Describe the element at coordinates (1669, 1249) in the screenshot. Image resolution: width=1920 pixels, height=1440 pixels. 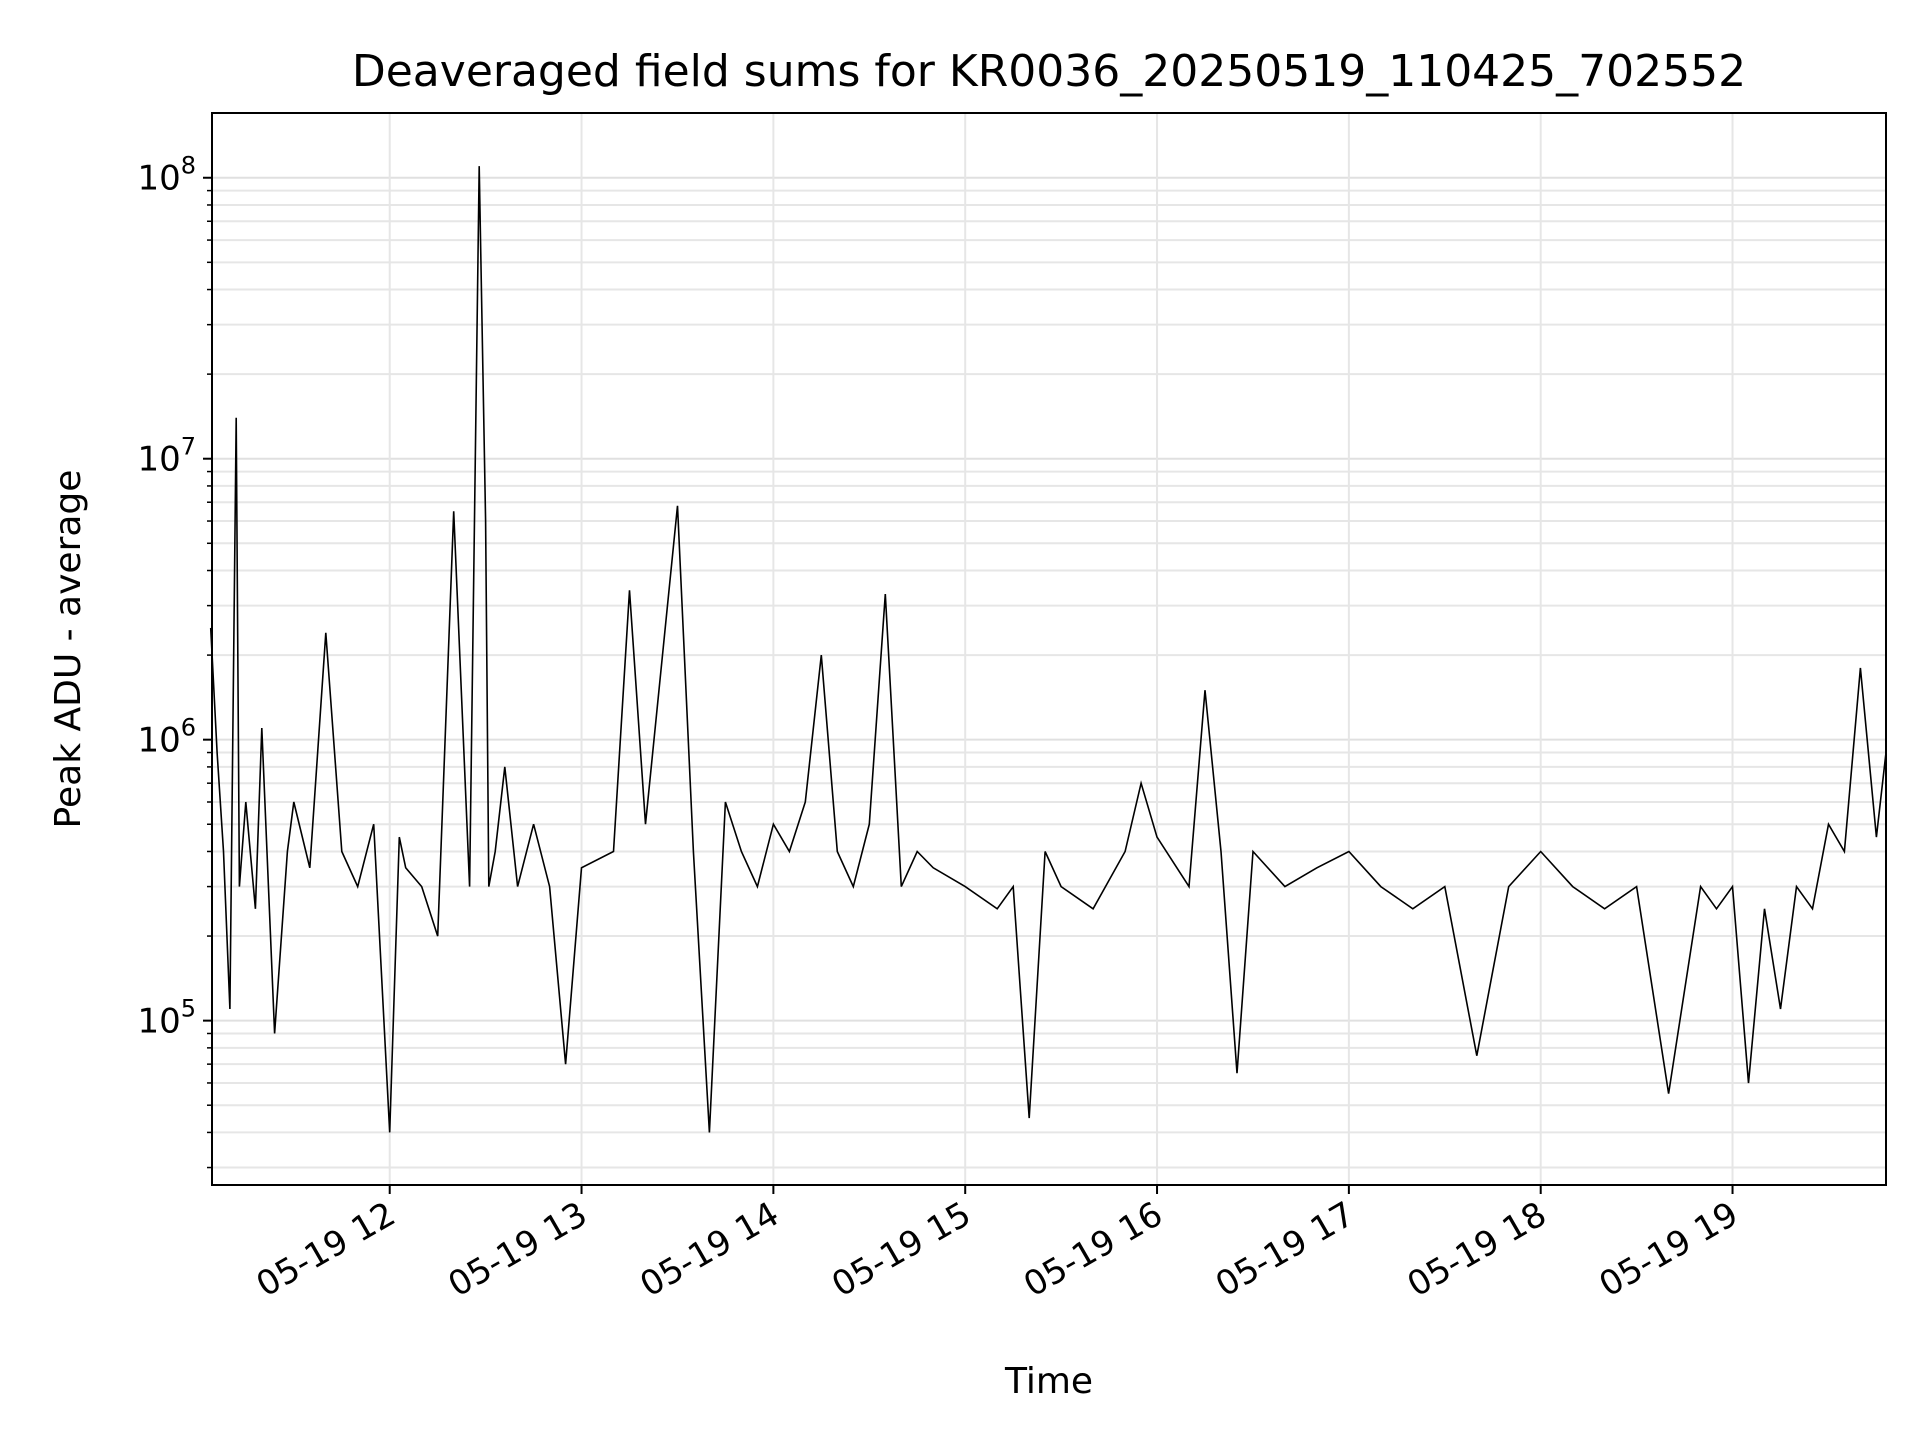
I see `x-tick-label: 05-19 19` at that location.